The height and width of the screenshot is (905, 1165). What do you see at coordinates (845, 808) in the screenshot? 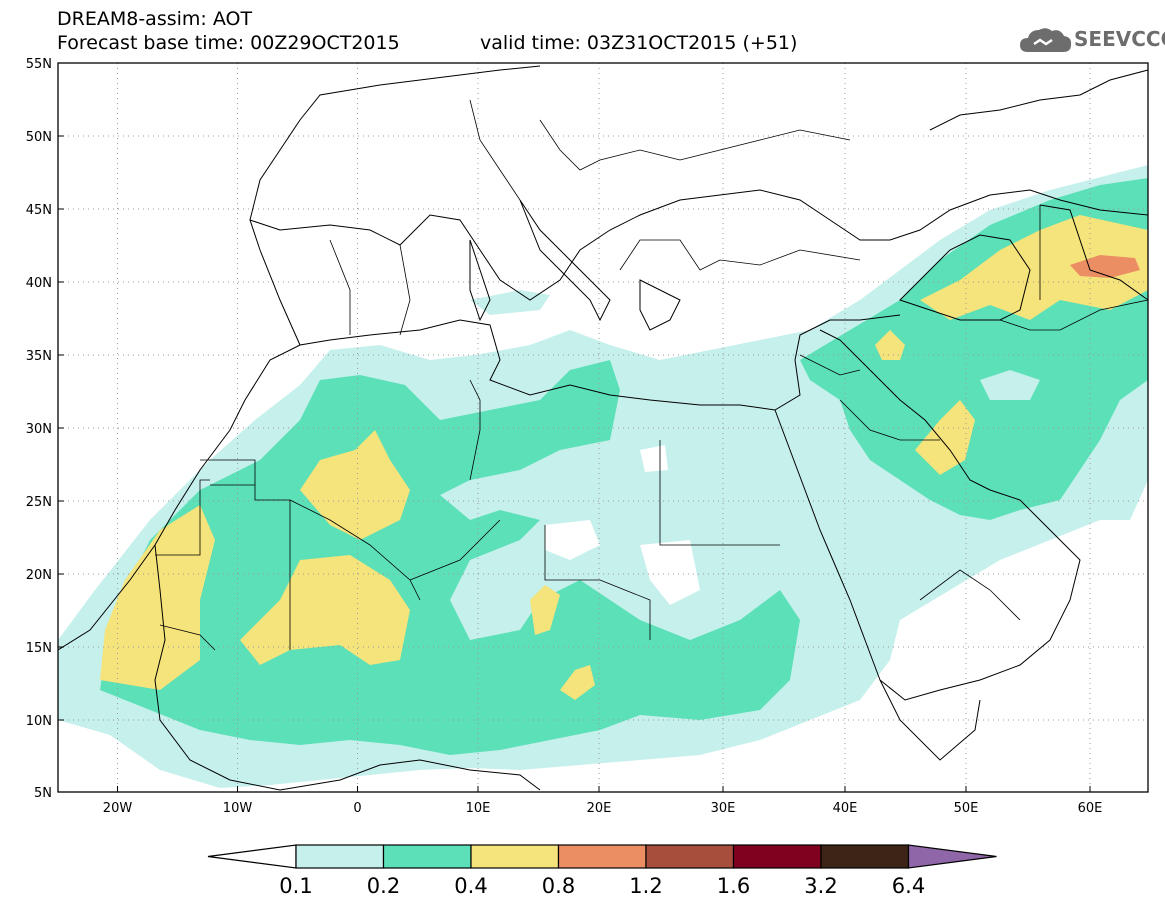
I see `lon-label-40e: 40E` at bounding box center [845, 808].